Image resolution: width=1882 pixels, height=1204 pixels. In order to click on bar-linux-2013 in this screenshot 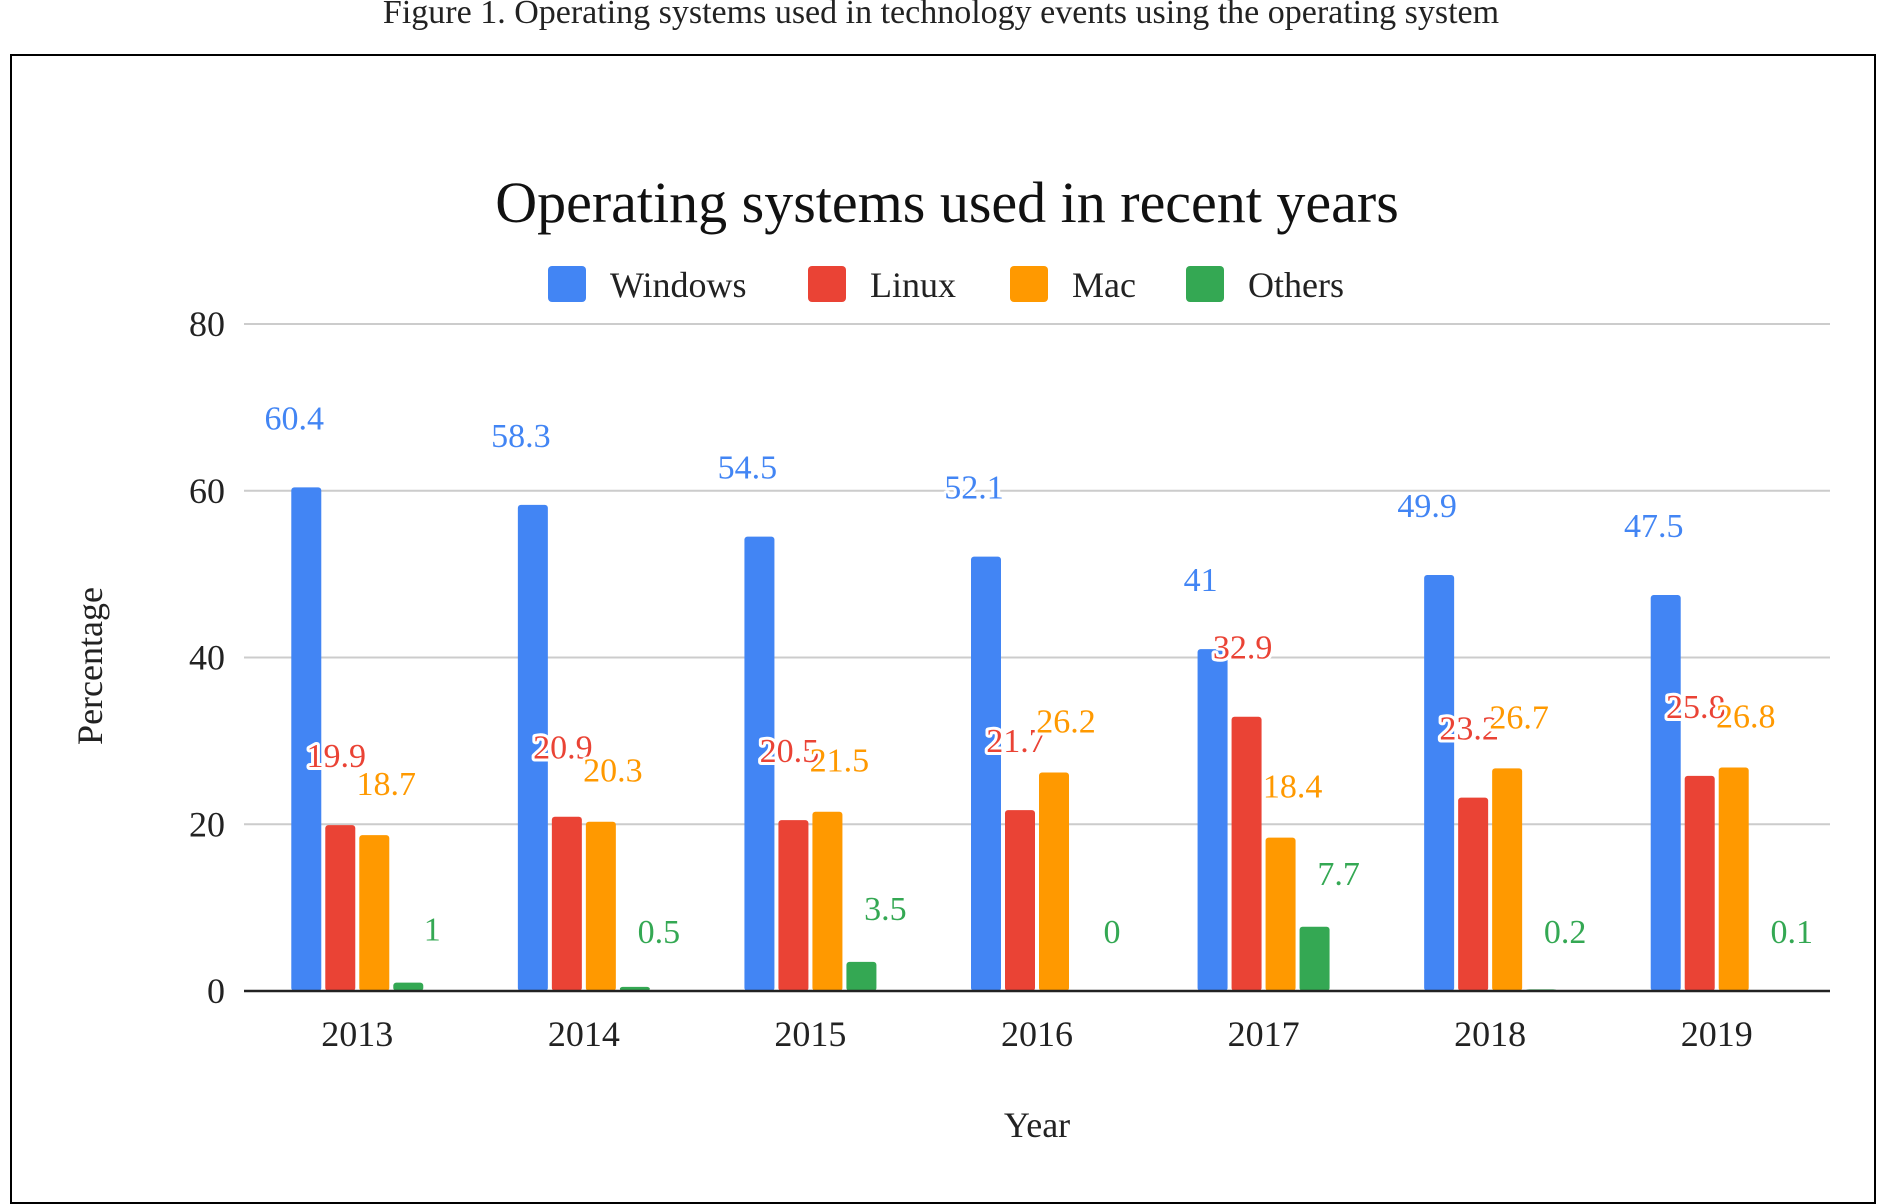, I will do `click(340, 908)`.